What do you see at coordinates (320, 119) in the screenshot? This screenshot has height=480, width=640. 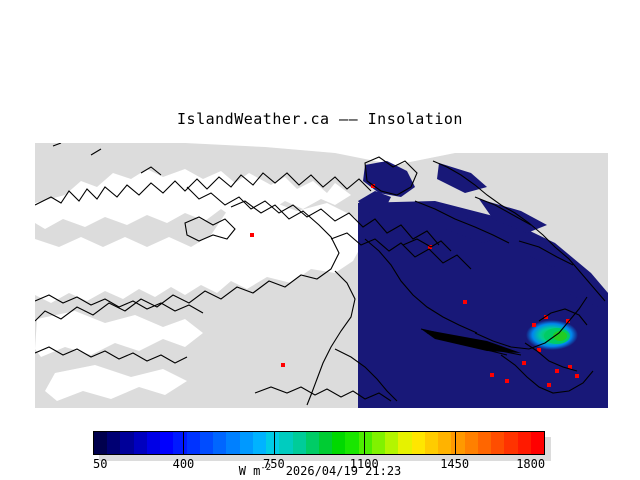 I see `page-title: IslandWeather.ca —— Insolation` at bounding box center [320, 119].